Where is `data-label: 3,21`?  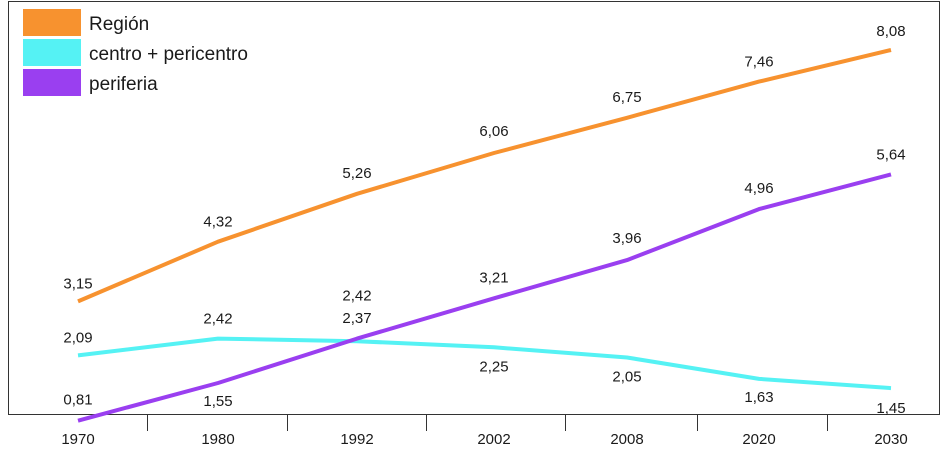 data-label: 3,21 is located at coordinates (493, 277).